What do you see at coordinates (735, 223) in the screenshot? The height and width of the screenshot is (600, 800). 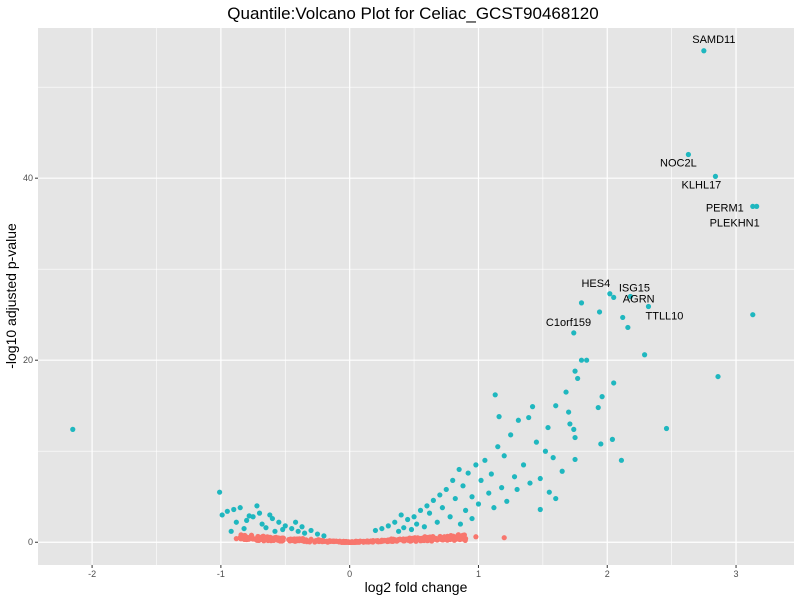 I see `gene-label: PLEKHN1` at bounding box center [735, 223].